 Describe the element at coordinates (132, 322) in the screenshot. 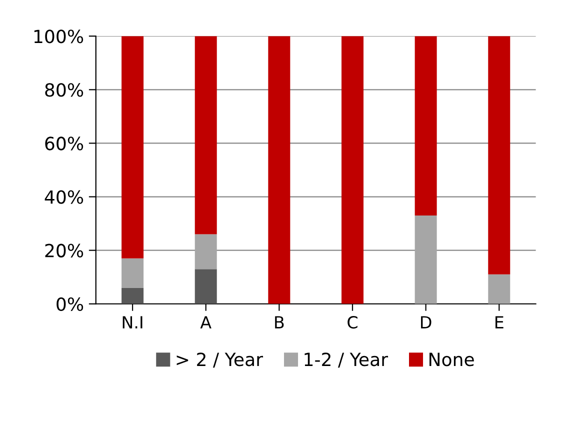

I see `x-tick-label: N.I` at that location.